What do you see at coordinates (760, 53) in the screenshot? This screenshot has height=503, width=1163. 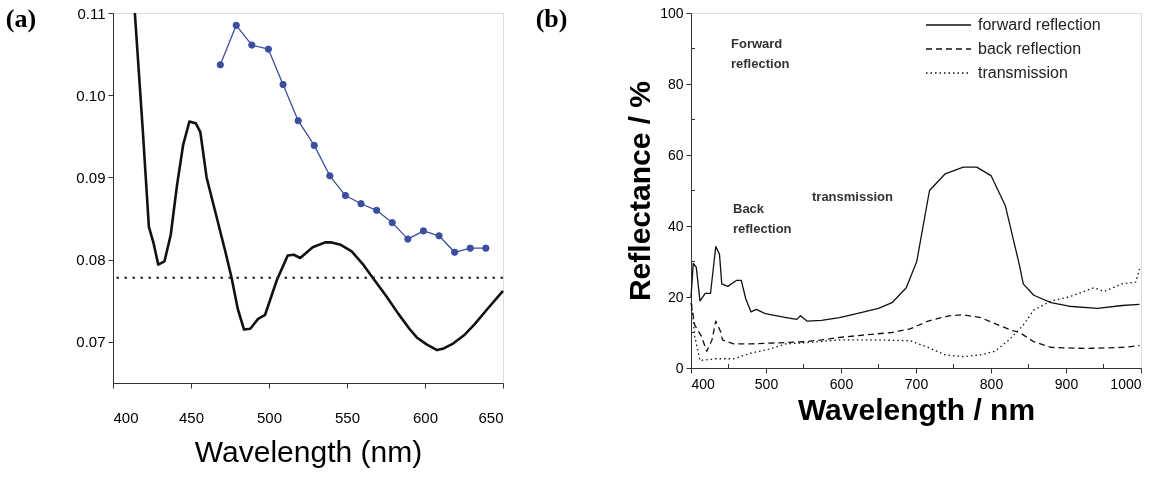 I see `annotation: Forward reflection` at bounding box center [760, 53].